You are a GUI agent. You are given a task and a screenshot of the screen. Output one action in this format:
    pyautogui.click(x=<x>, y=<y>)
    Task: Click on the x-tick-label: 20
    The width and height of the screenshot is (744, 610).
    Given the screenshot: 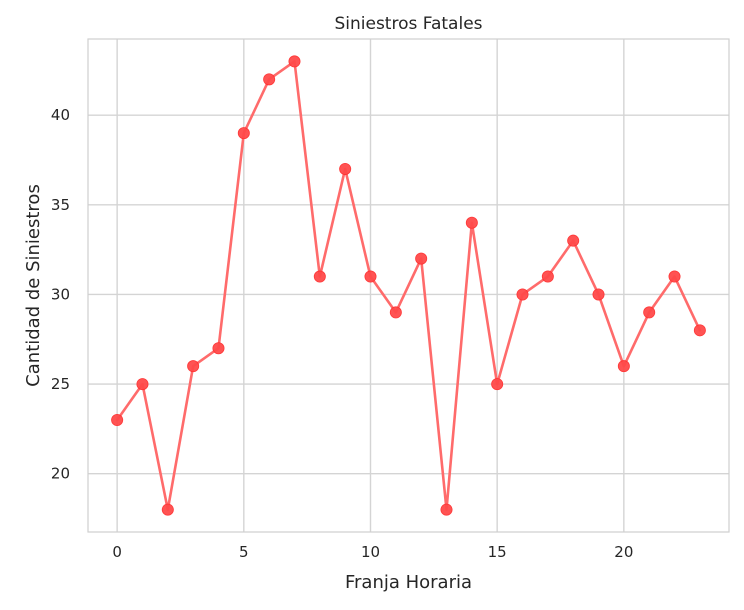 What is the action you would take?
    pyautogui.click(x=623, y=552)
    